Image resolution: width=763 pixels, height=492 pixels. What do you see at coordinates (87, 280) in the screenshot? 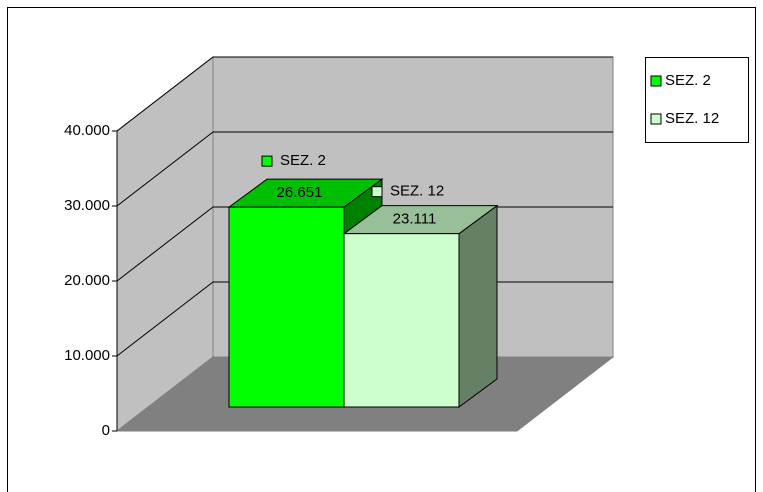
I see `y-tick-label: 20.000` at bounding box center [87, 280].